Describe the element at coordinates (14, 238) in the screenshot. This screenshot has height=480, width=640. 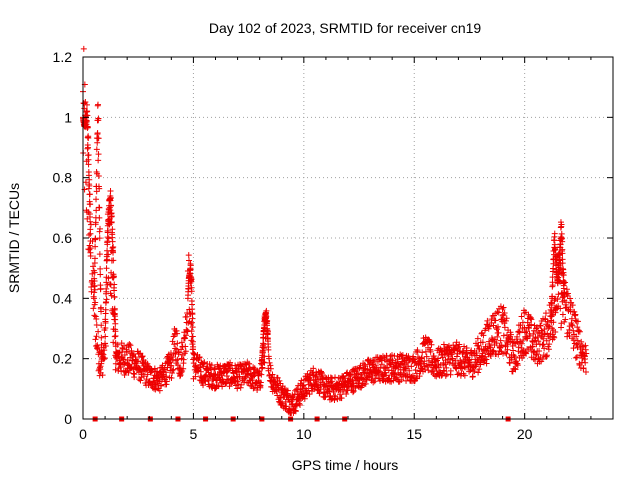
I see `y-axis-label: SRMTID / TECUs` at that location.